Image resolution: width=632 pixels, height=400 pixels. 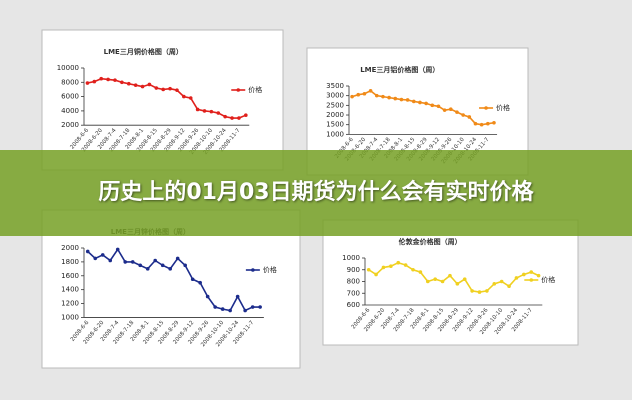 What do you see at coordinates (316, 192) in the screenshot?
I see `headline: 历史上的01月03日期货为什么会有实时价格` at bounding box center [316, 192].